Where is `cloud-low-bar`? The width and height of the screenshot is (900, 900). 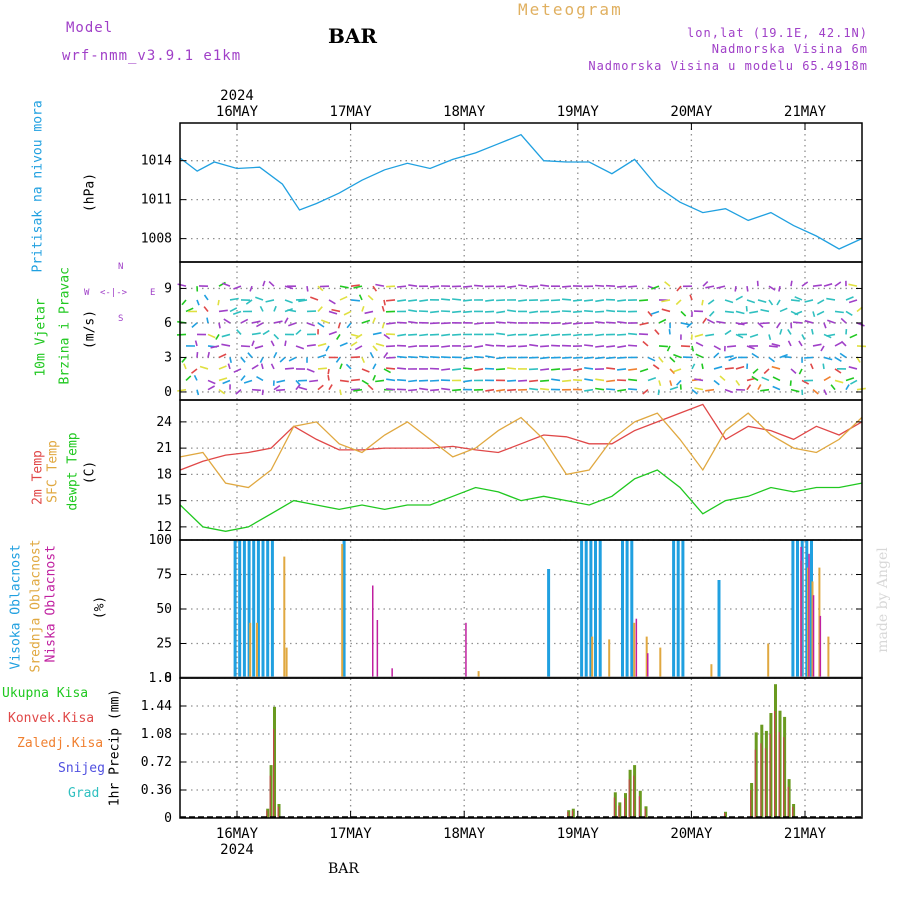
cloud-low-bar is located at coordinates (377, 649).